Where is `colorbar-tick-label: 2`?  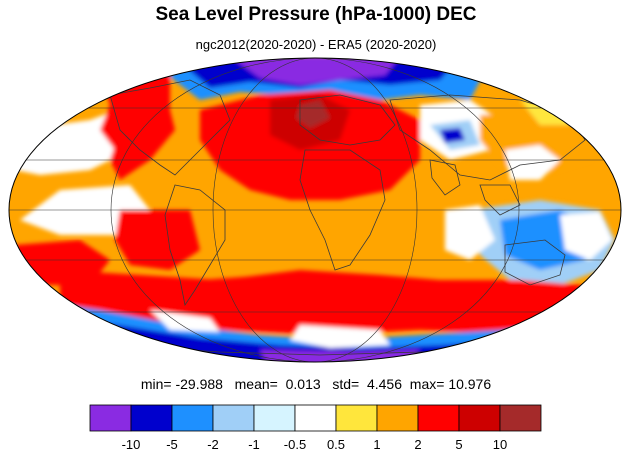
colorbar-tick-label: 2 is located at coordinates (417, 444).